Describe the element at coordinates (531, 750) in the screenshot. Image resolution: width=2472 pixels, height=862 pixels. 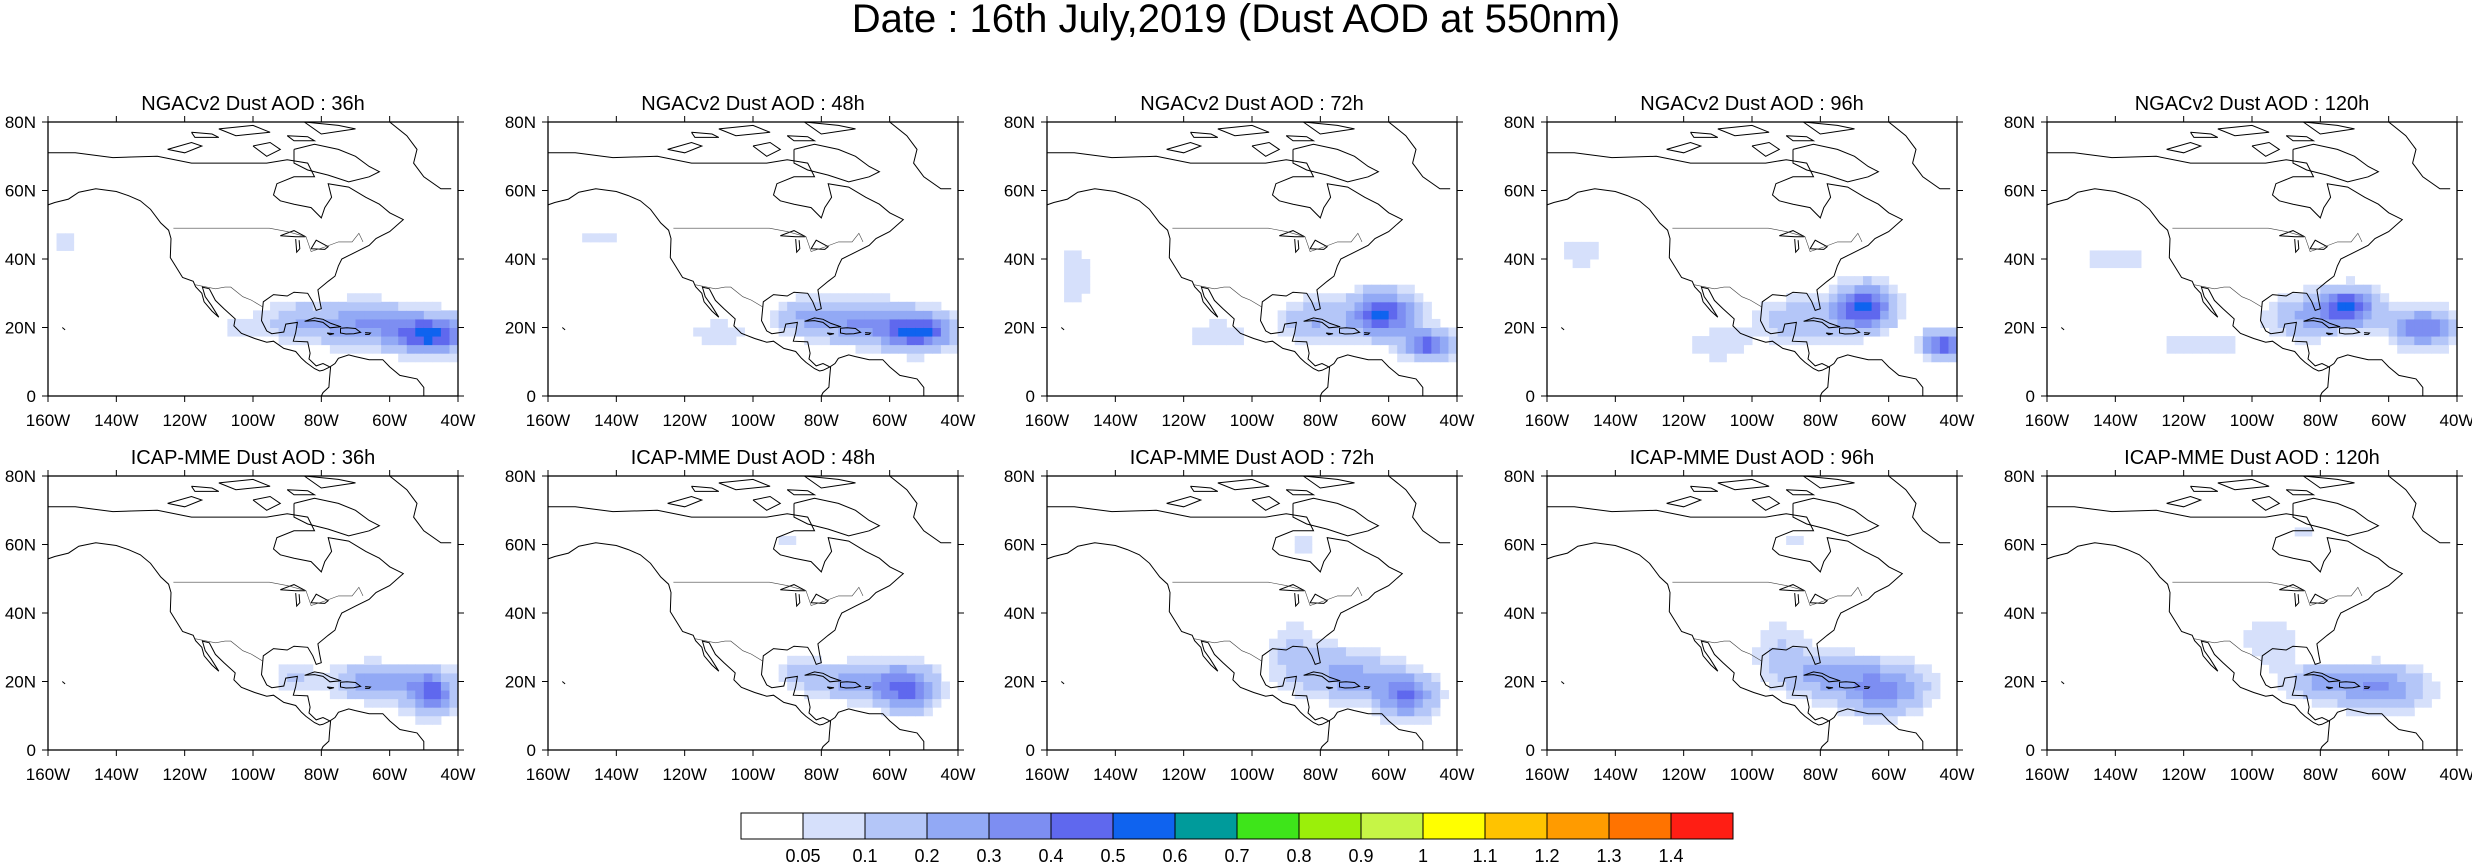
I see `y-tick-label: 0` at that location.